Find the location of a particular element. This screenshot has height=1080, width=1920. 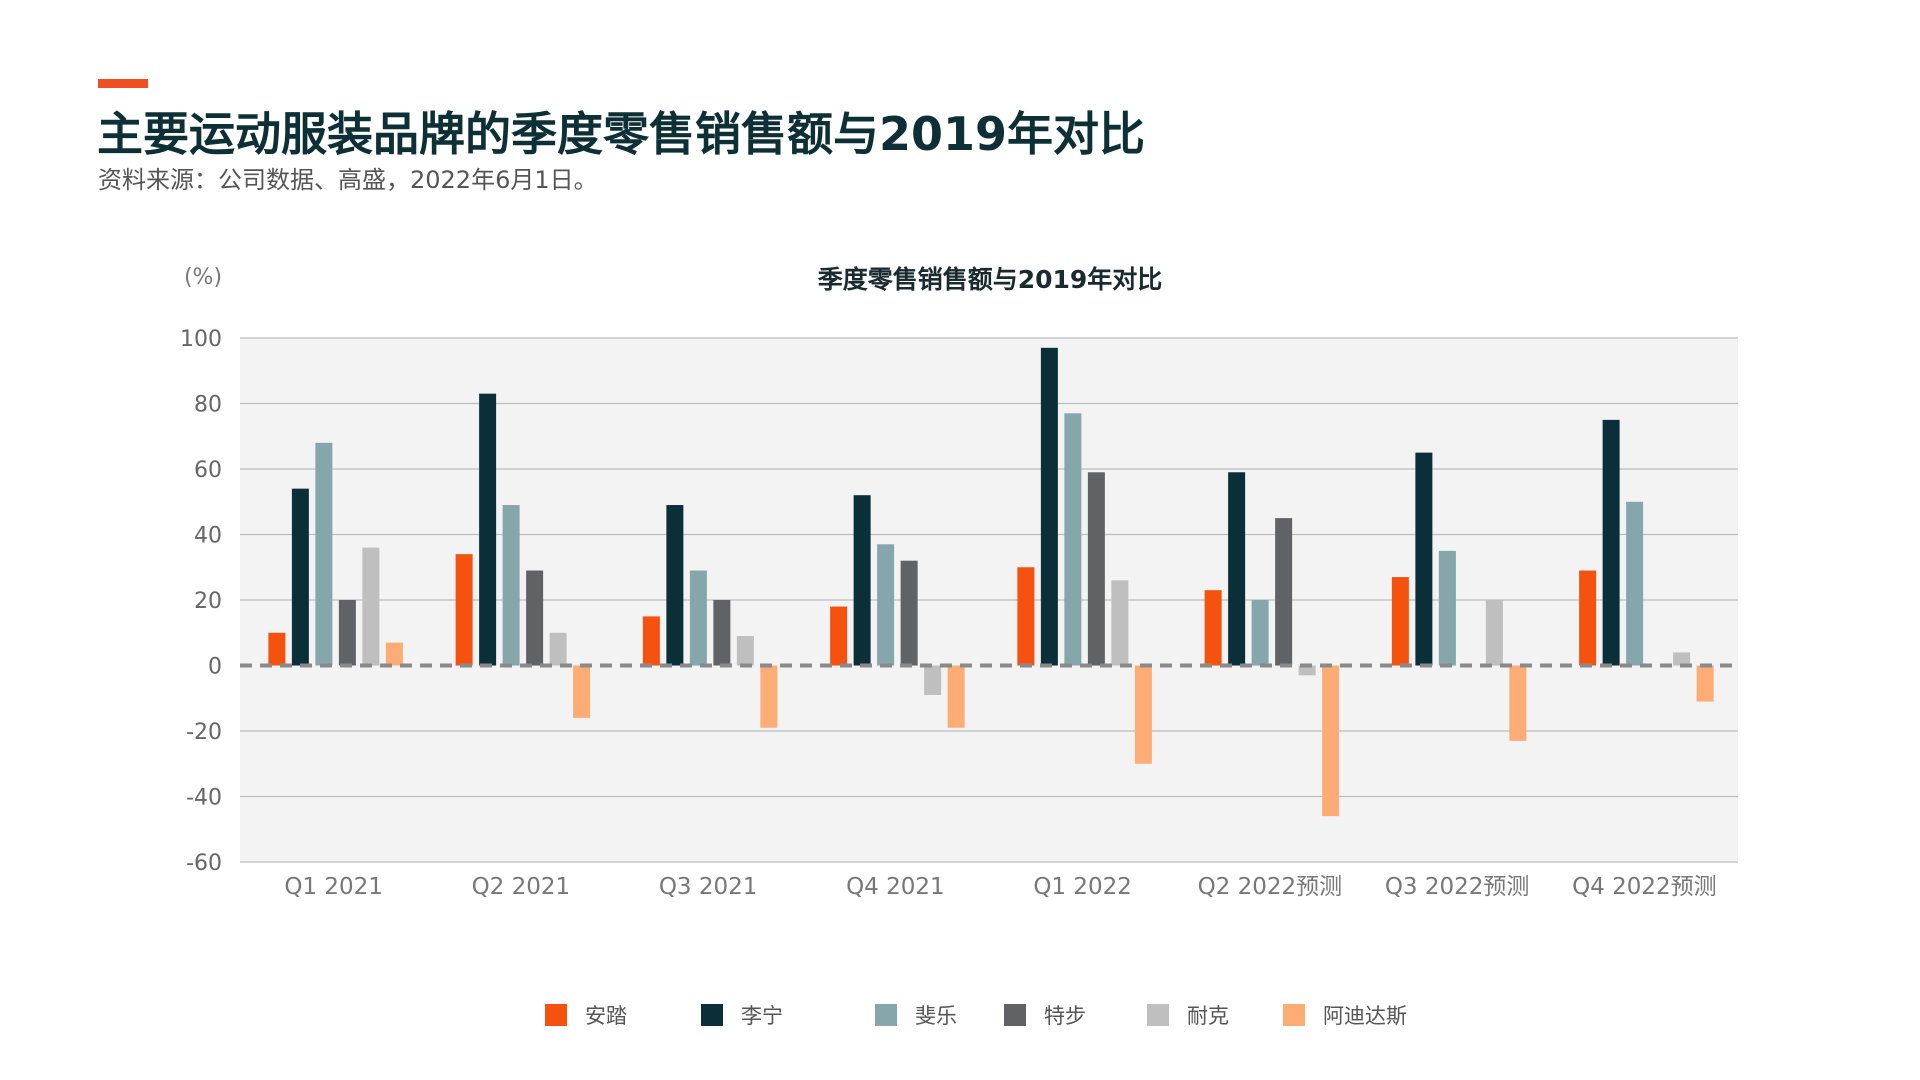

x-category-label: Q4 2021 is located at coordinates (895, 887).